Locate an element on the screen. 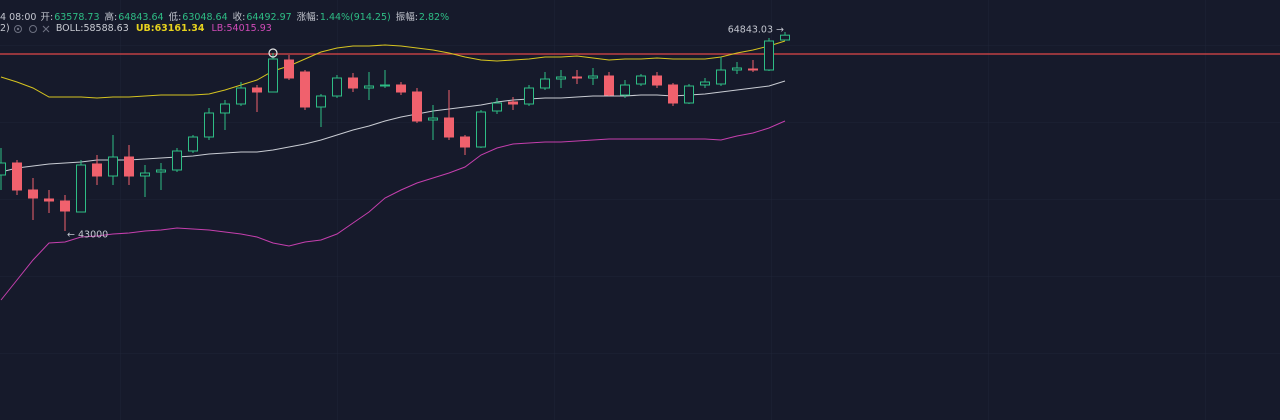 Image resolution: width=1280 pixels, height=420 pixels. ub-value: UB:63161.34 is located at coordinates (170, 28).